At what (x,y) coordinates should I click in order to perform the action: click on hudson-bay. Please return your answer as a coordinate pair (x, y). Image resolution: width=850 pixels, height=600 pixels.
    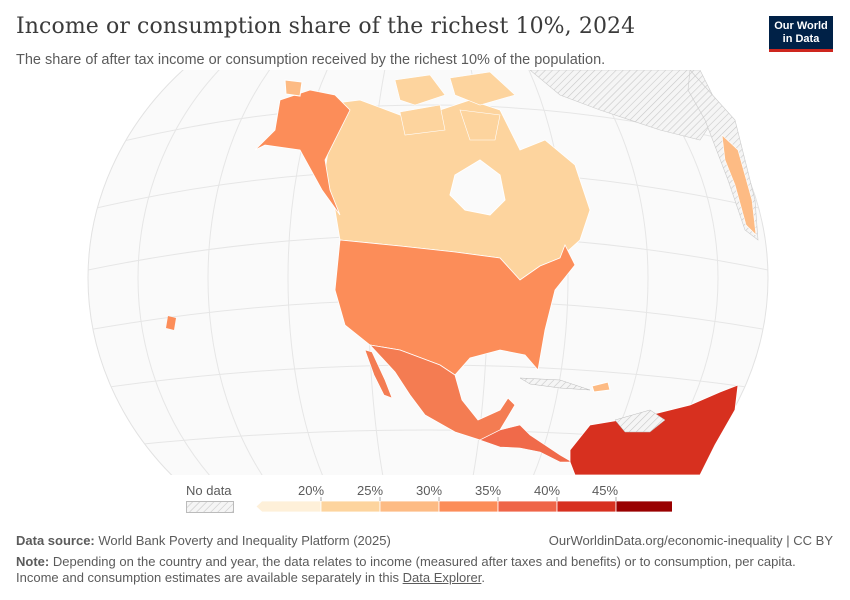
    Looking at the image, I should click on (477, 187).